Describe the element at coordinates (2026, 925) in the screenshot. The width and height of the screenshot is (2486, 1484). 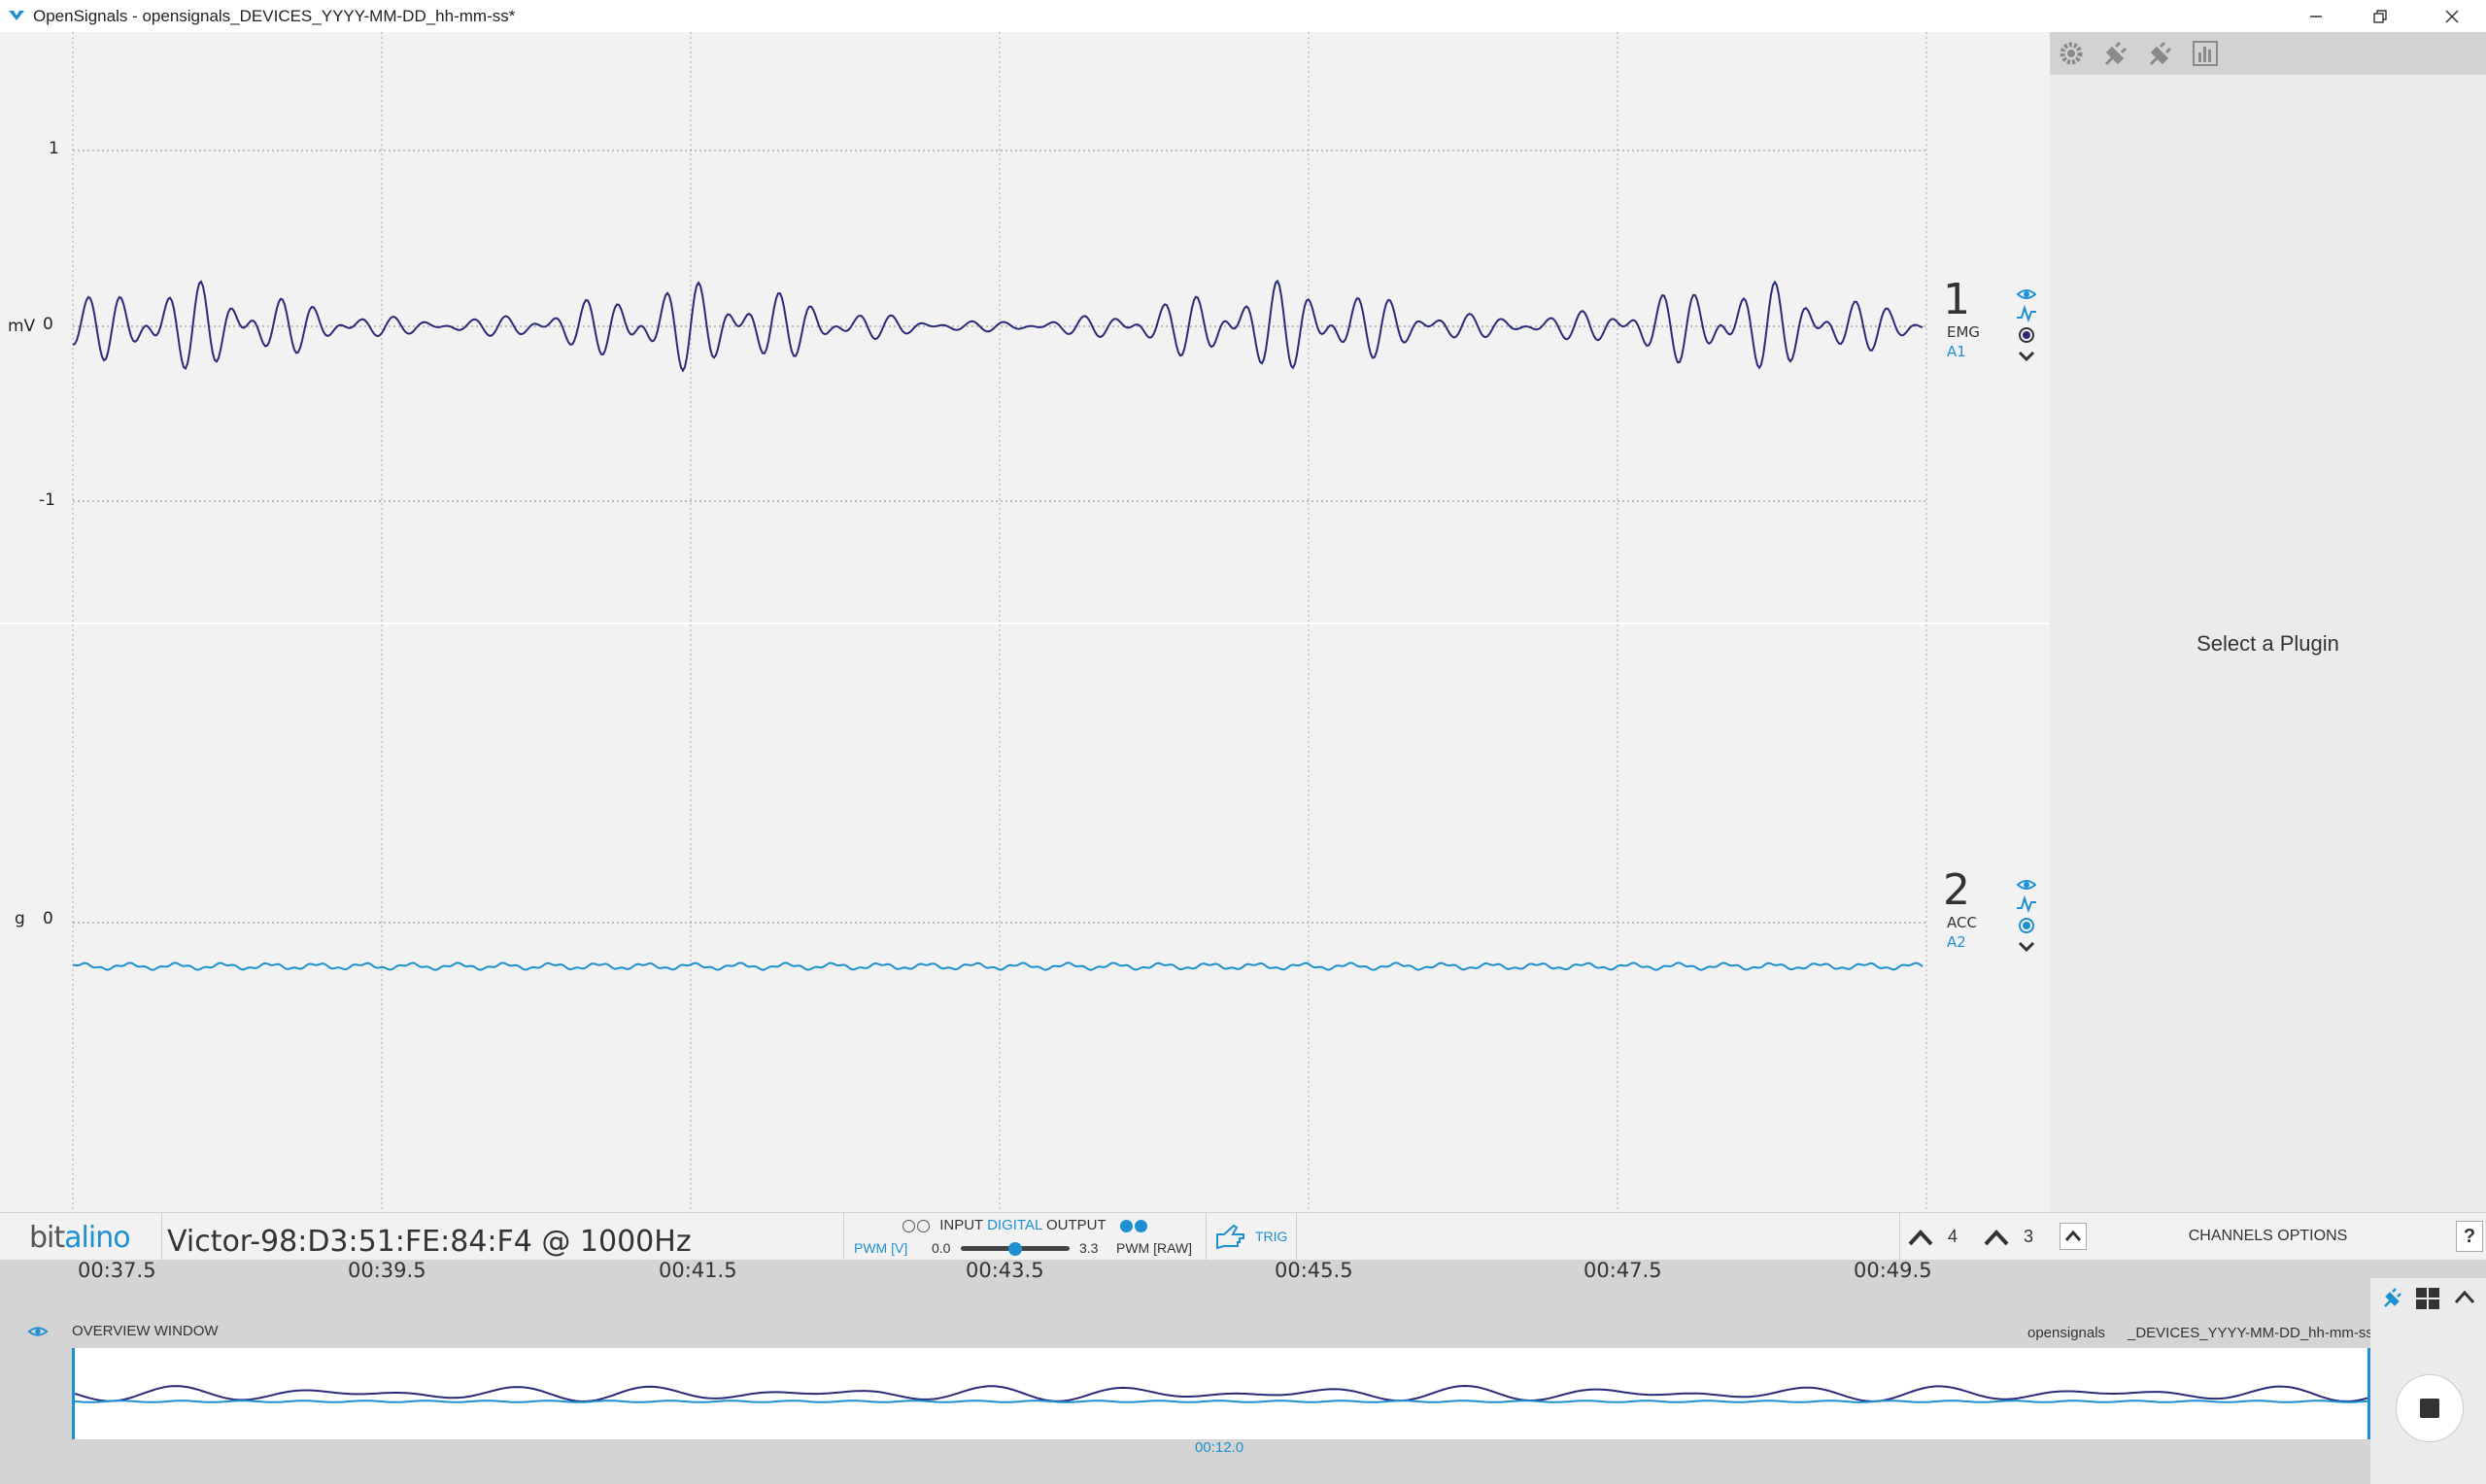
I see `channel-2-record-icon` at that location.